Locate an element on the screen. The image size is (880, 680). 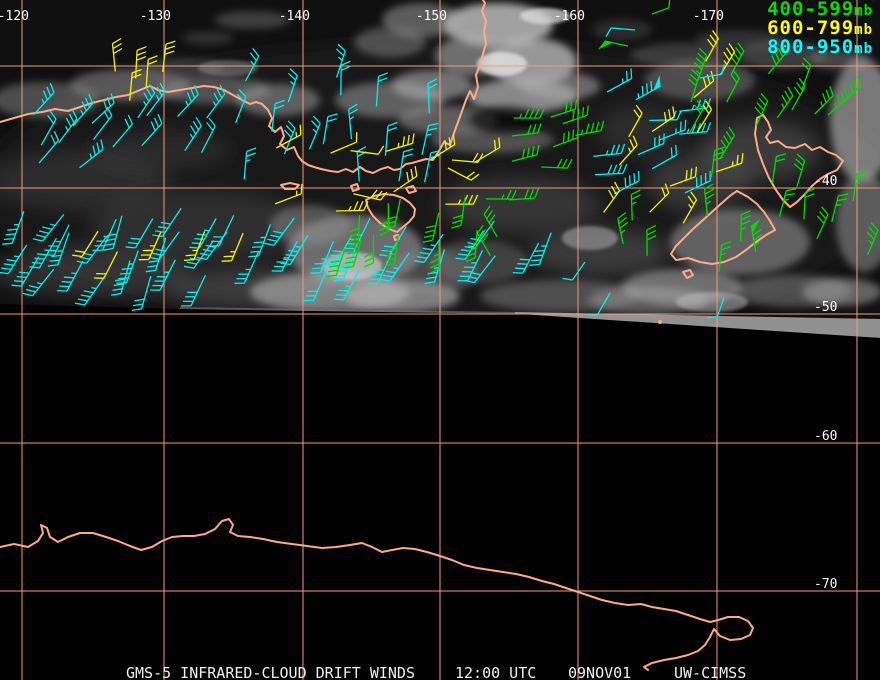
legend-range: 400-599 is located at coordinates (811, 10).